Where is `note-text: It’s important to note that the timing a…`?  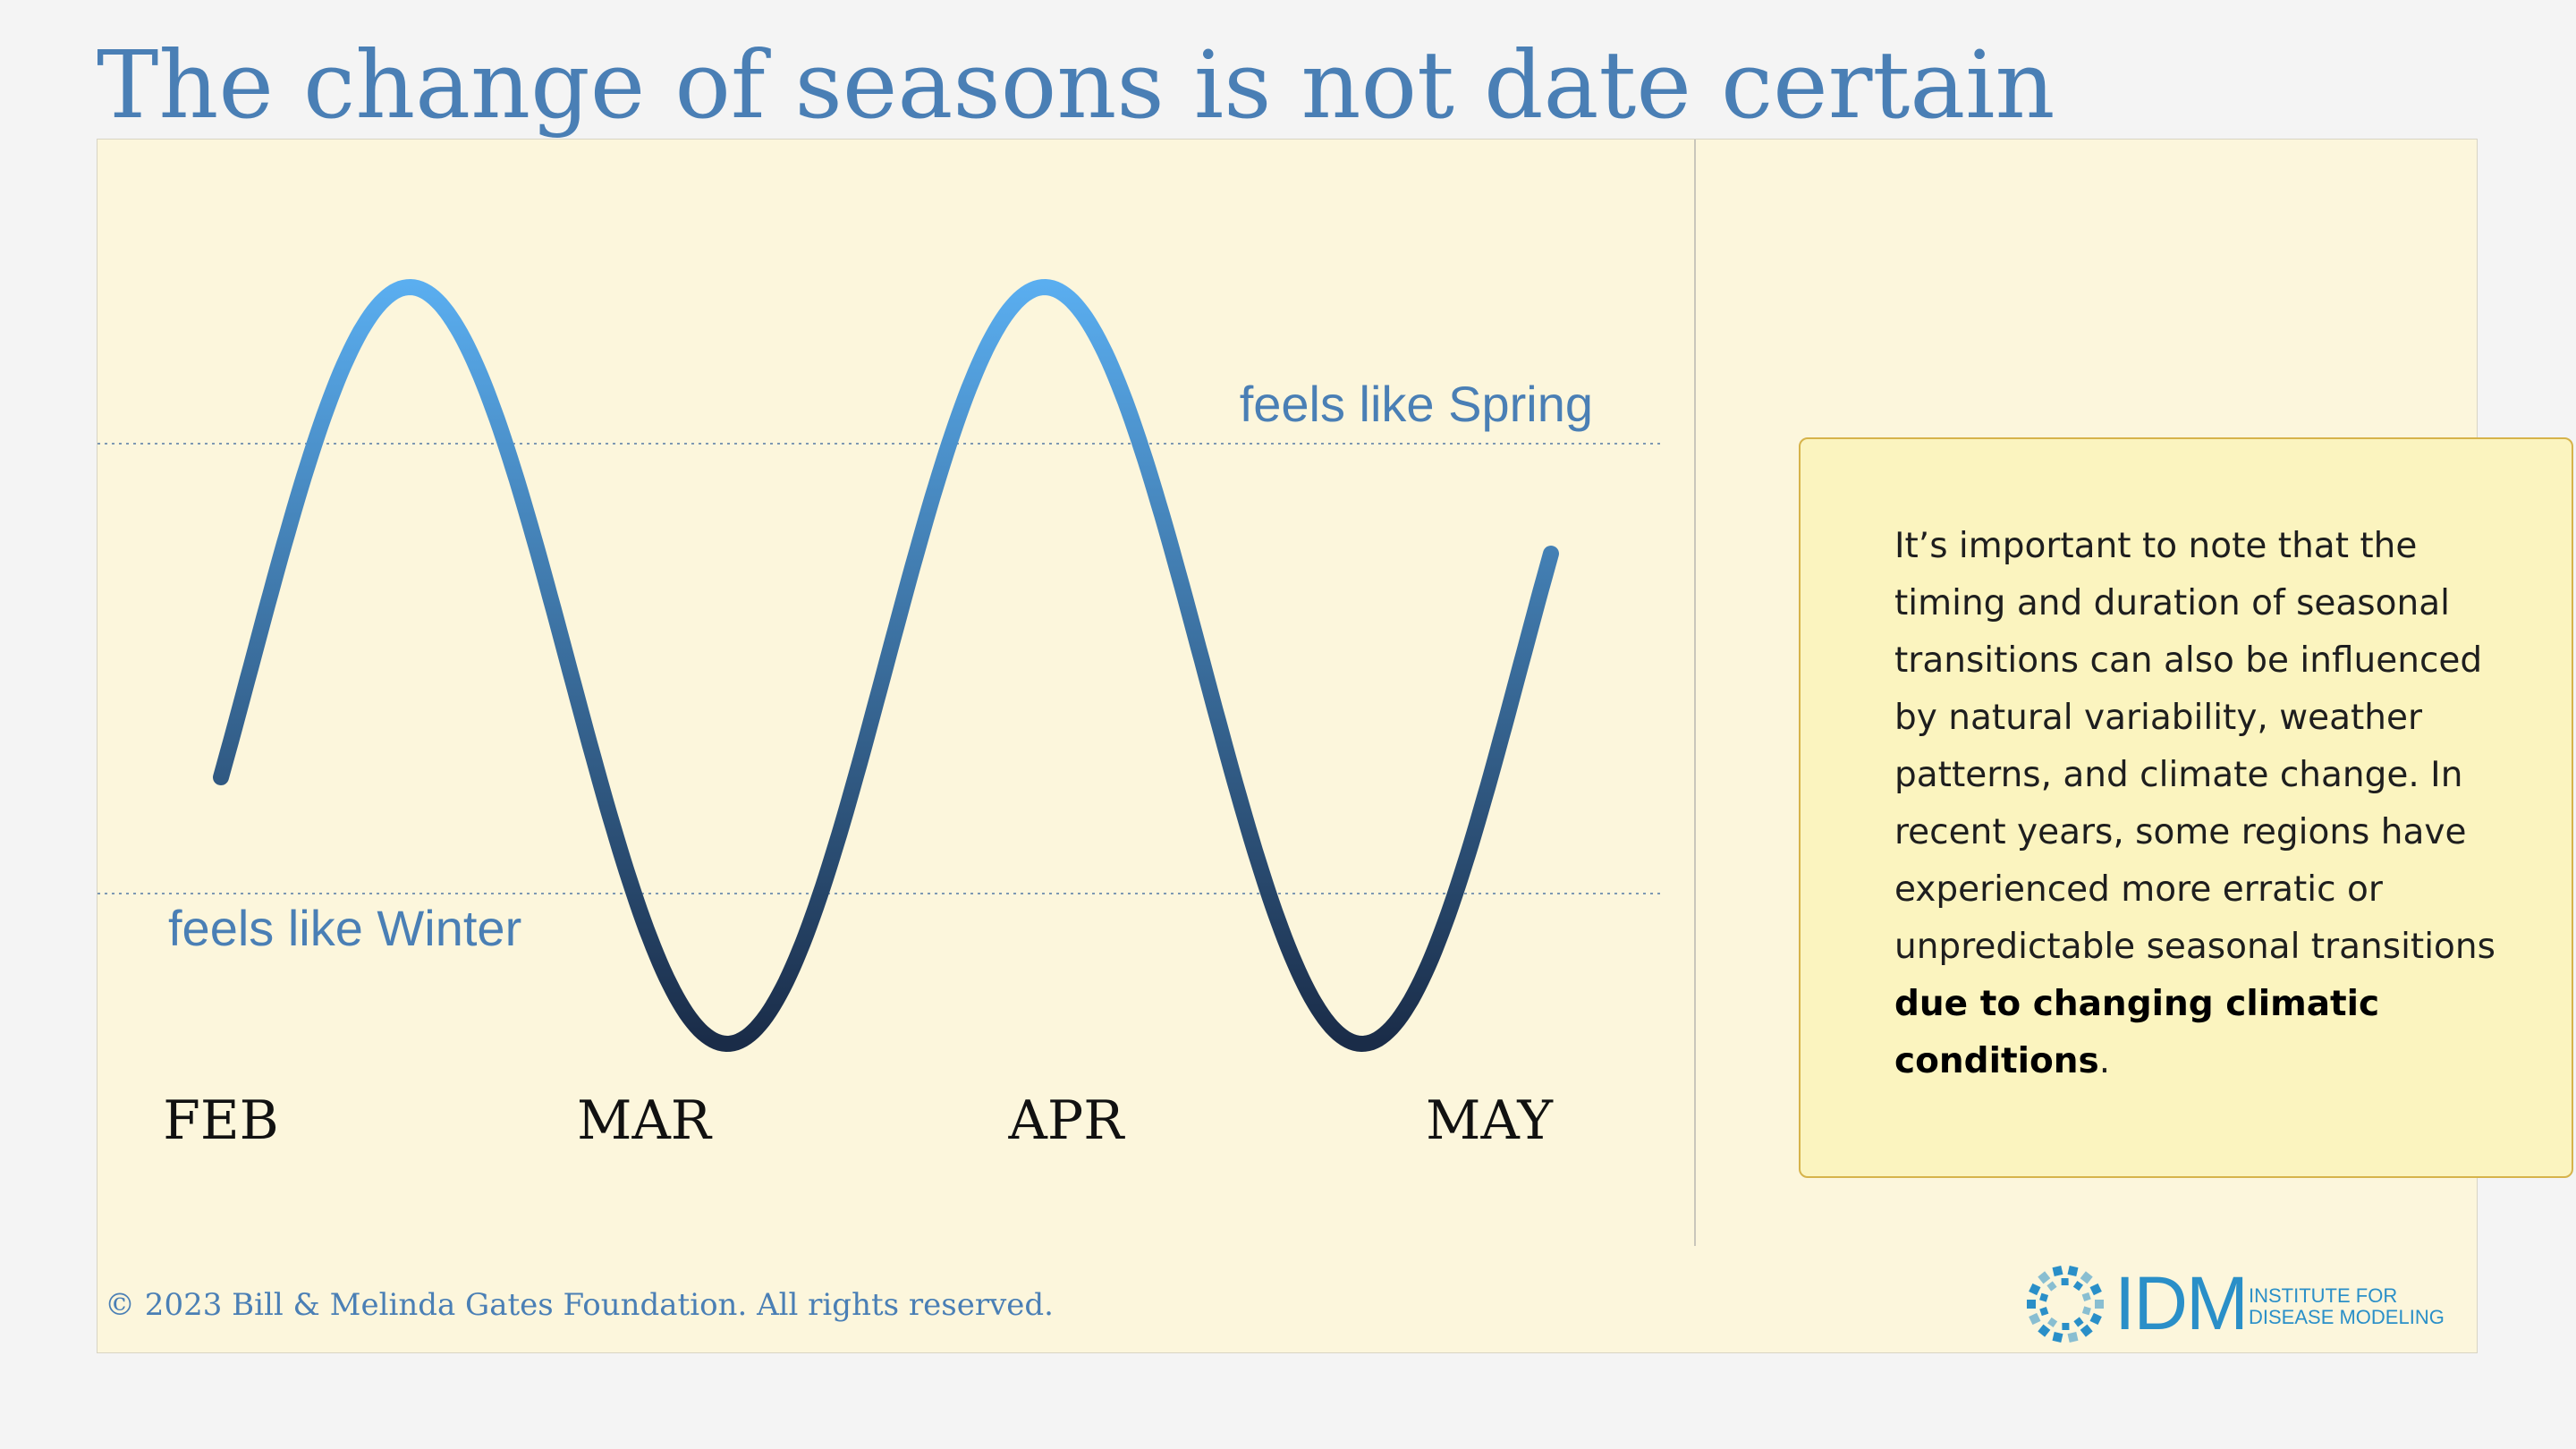
note-text: It’s important to note that the timing a… is located at coordinates (2203, 804).